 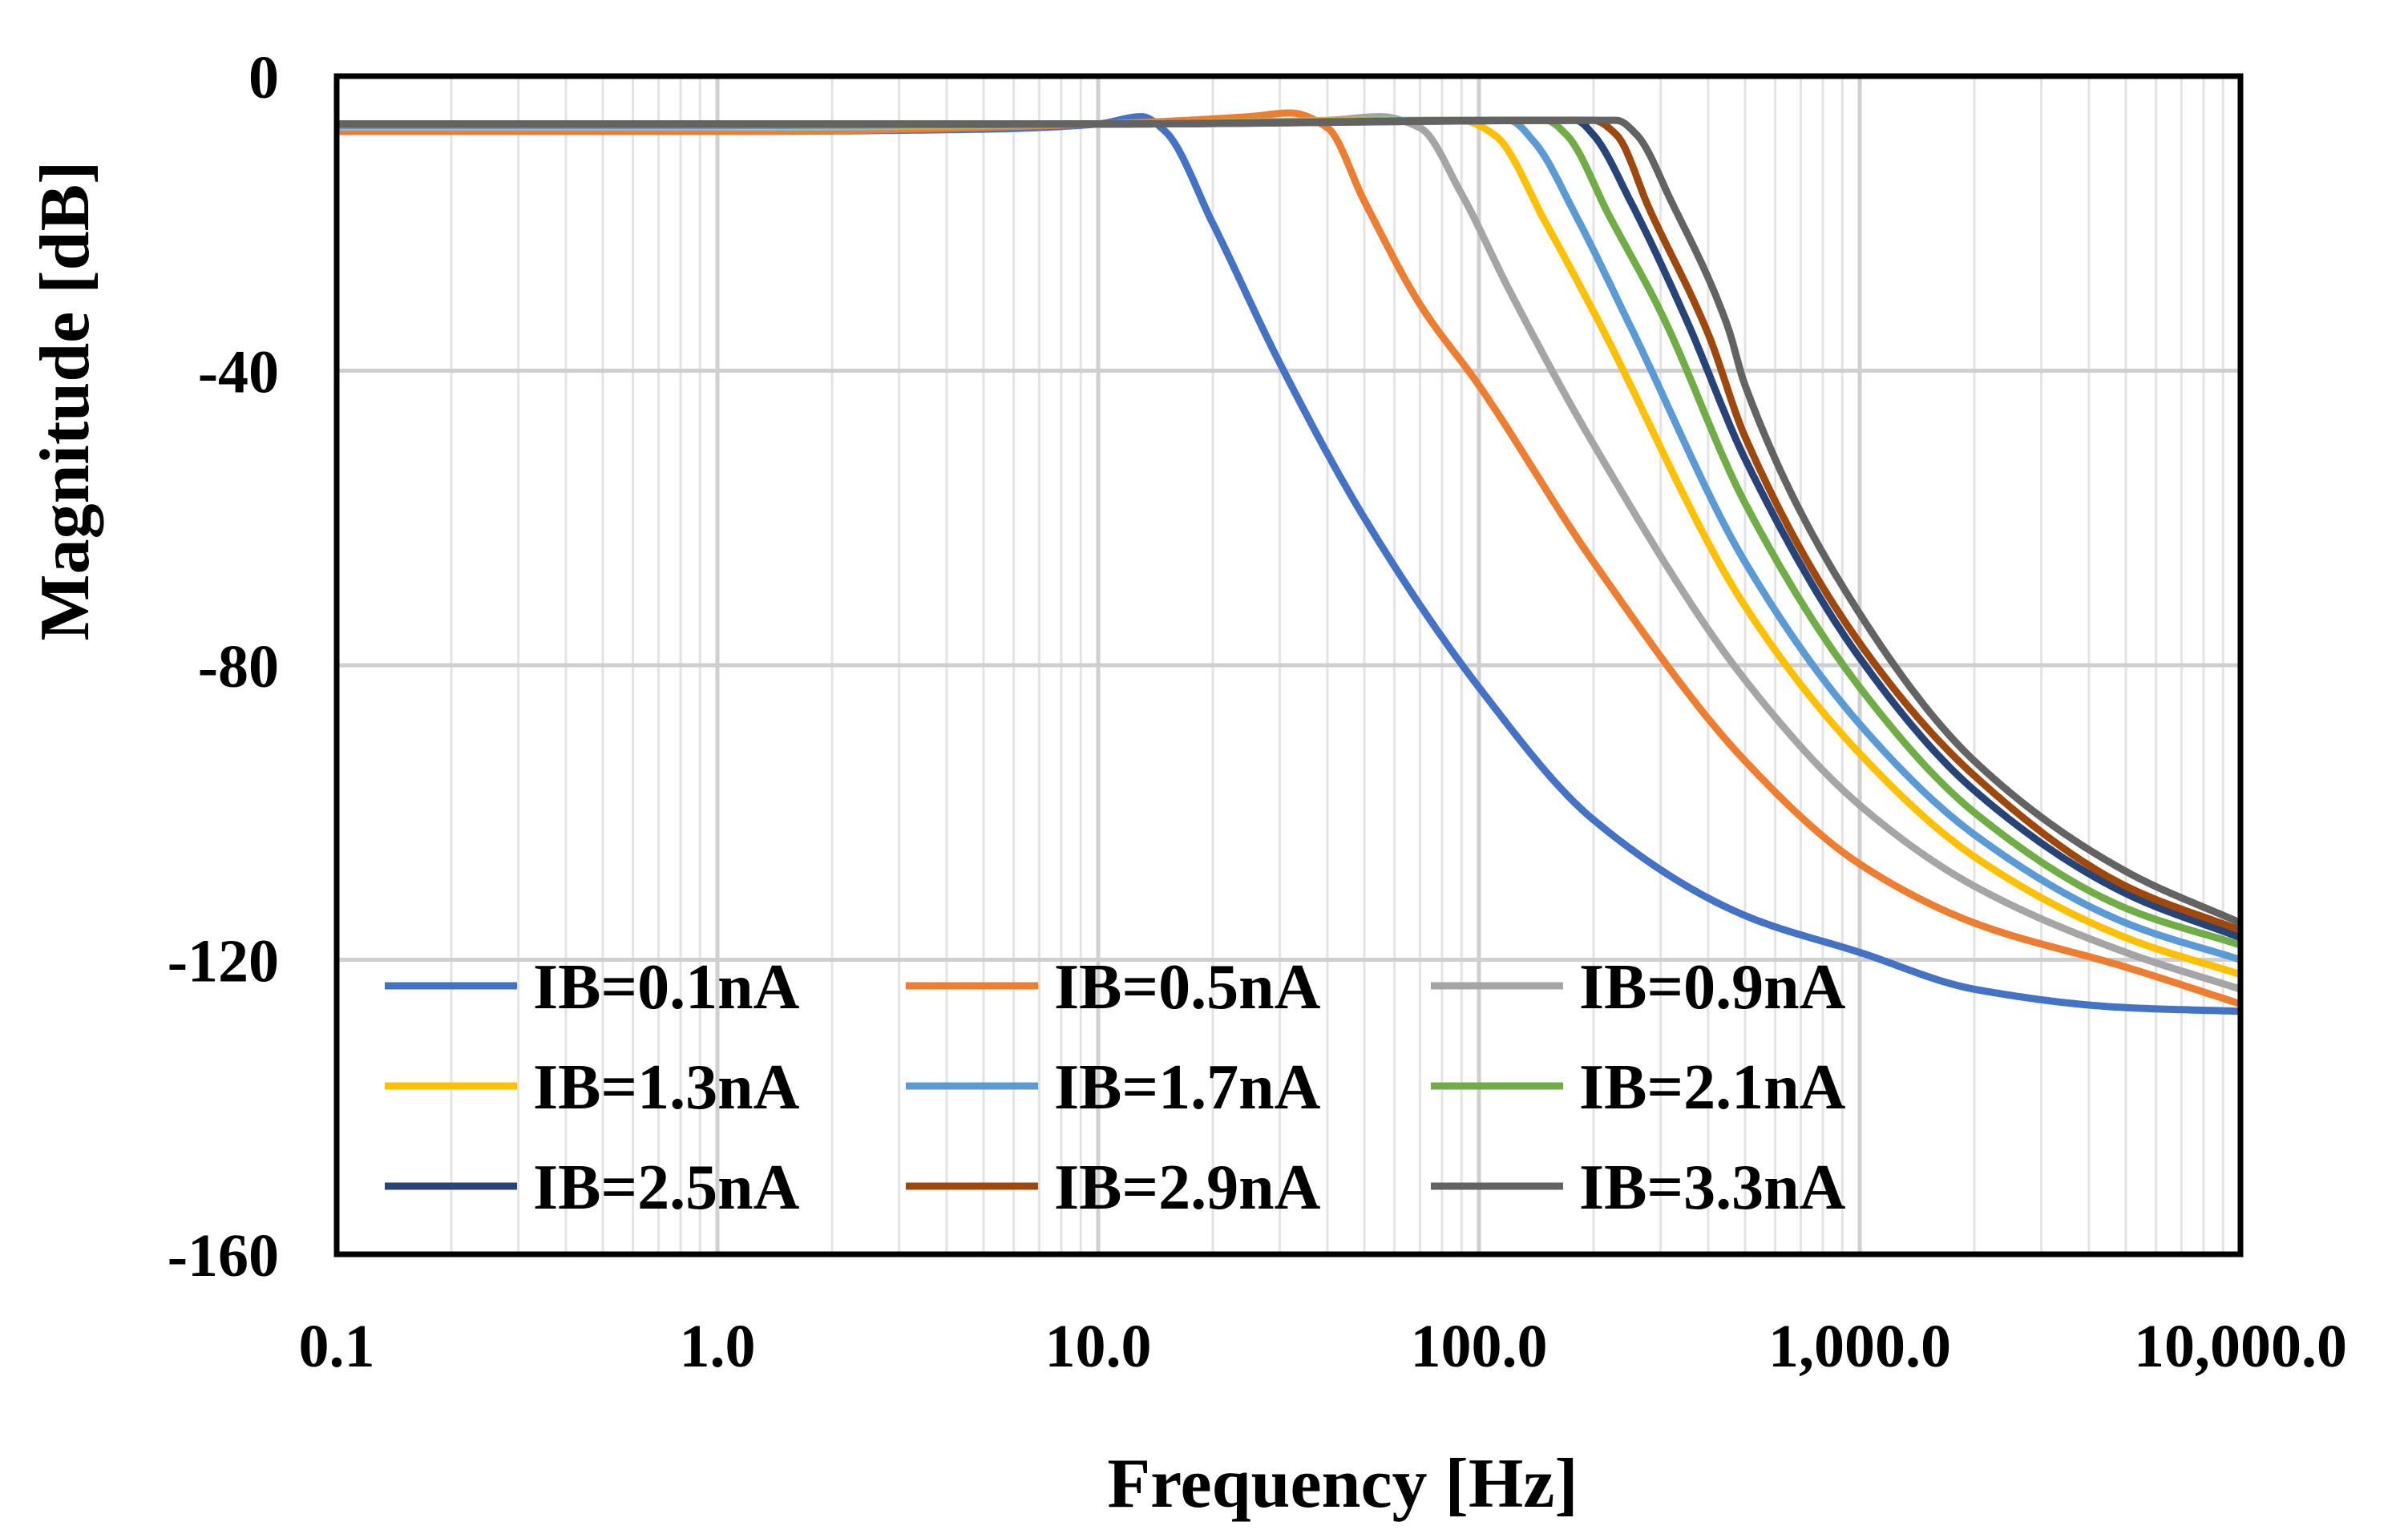 What do you see at coordinates (223, 961) in the screenshot?
I see `y-tick-label: -120` at bounding box center [223, 961].